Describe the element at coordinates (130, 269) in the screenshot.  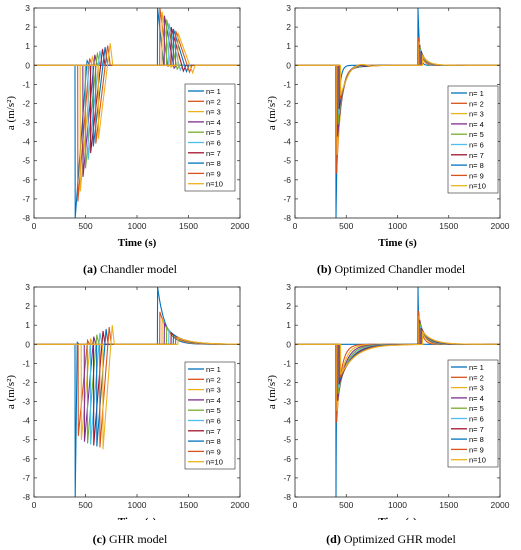
I see `caption-a: (a) Chandler model` at that location.